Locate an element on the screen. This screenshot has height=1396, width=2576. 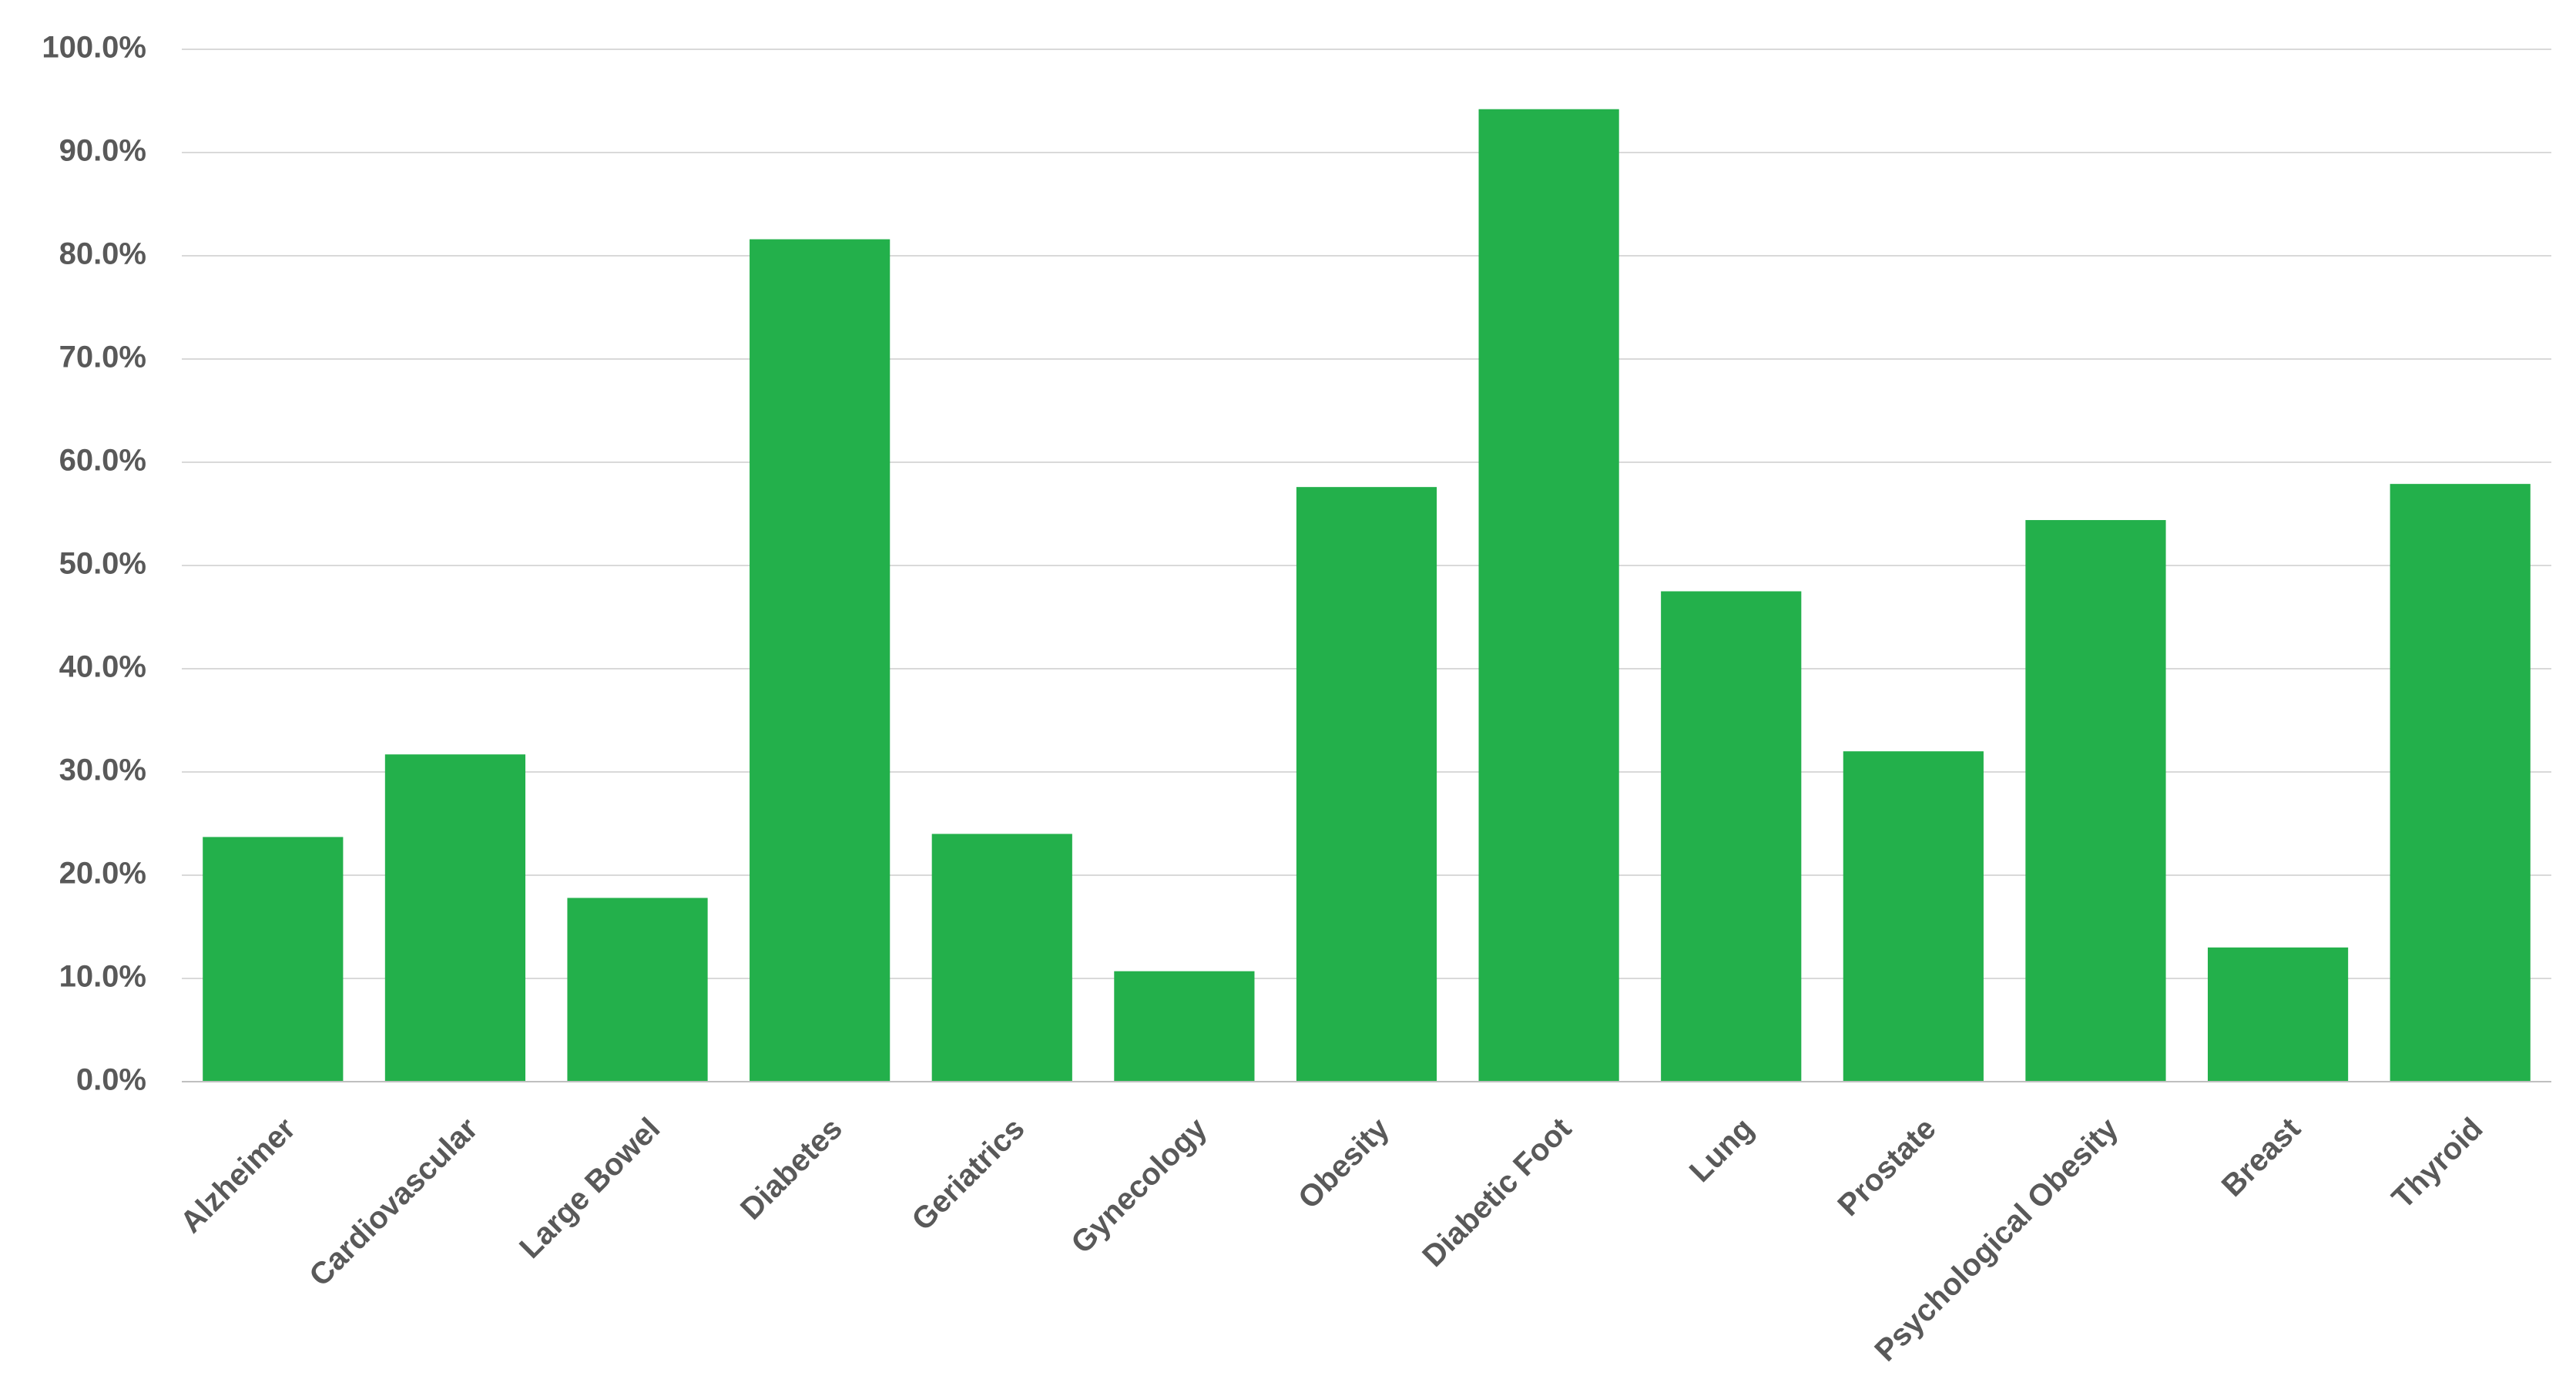
x-tick-label: Thyroid is located at coordinates (2438, 1164).